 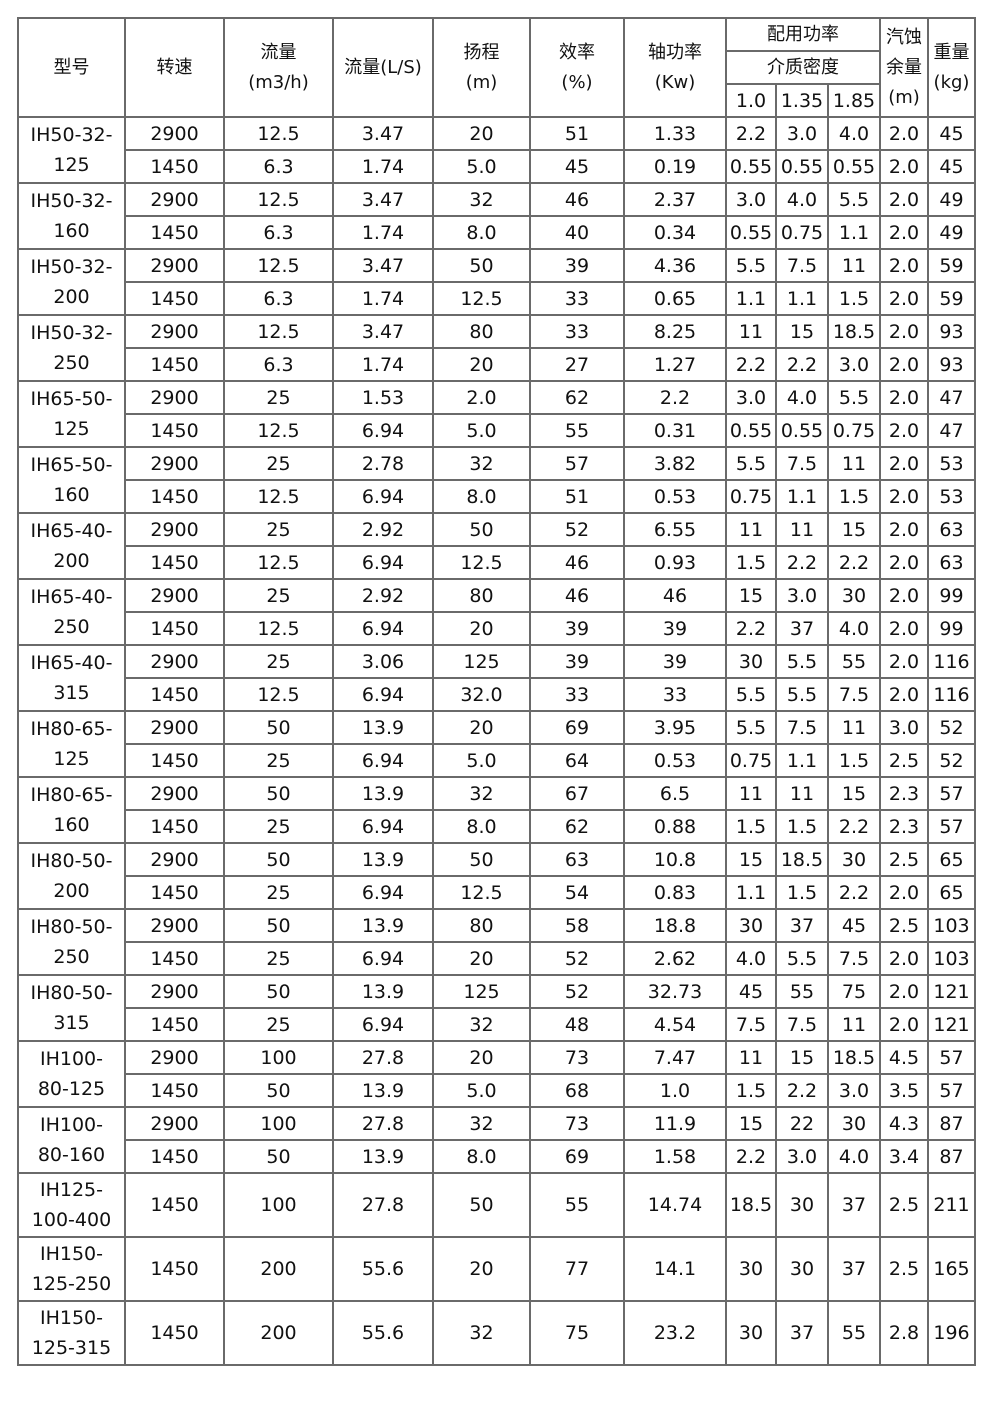 What do you see at coordinates (481, 232) in the screenshot?
I see `table-cell: 8.0` at bounding box center [481, 232].